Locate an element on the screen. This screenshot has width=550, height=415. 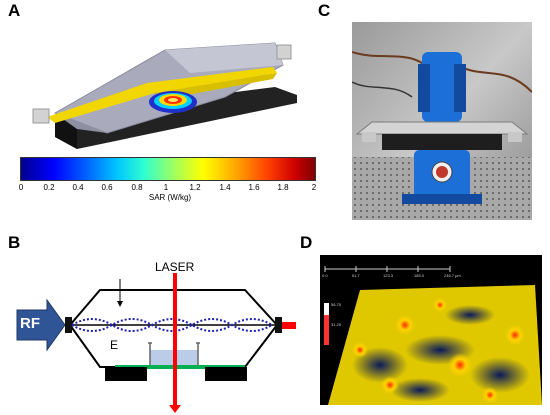
output-termination is located at coordinates (289, 325).